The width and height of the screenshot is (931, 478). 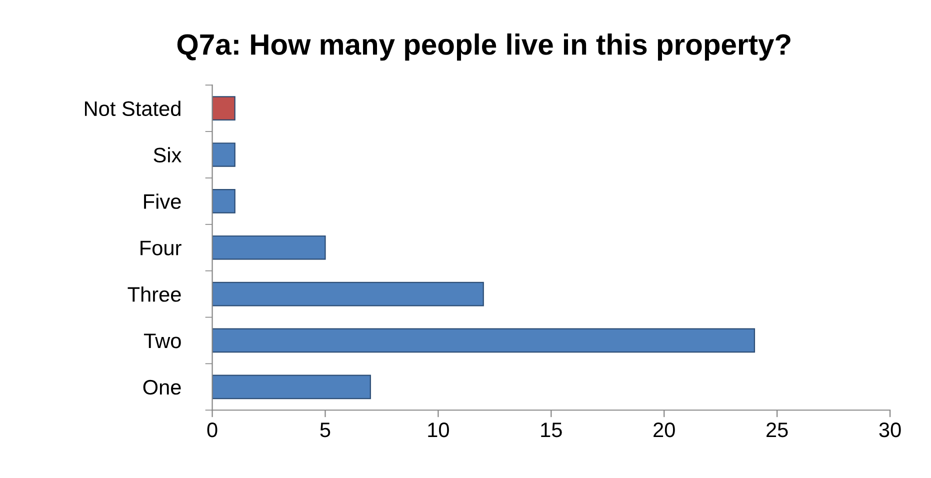 What do you see at coordinates (162, 387) in the screenshot?
I see `y-tick-label: One` at bounding box center [162, 387].